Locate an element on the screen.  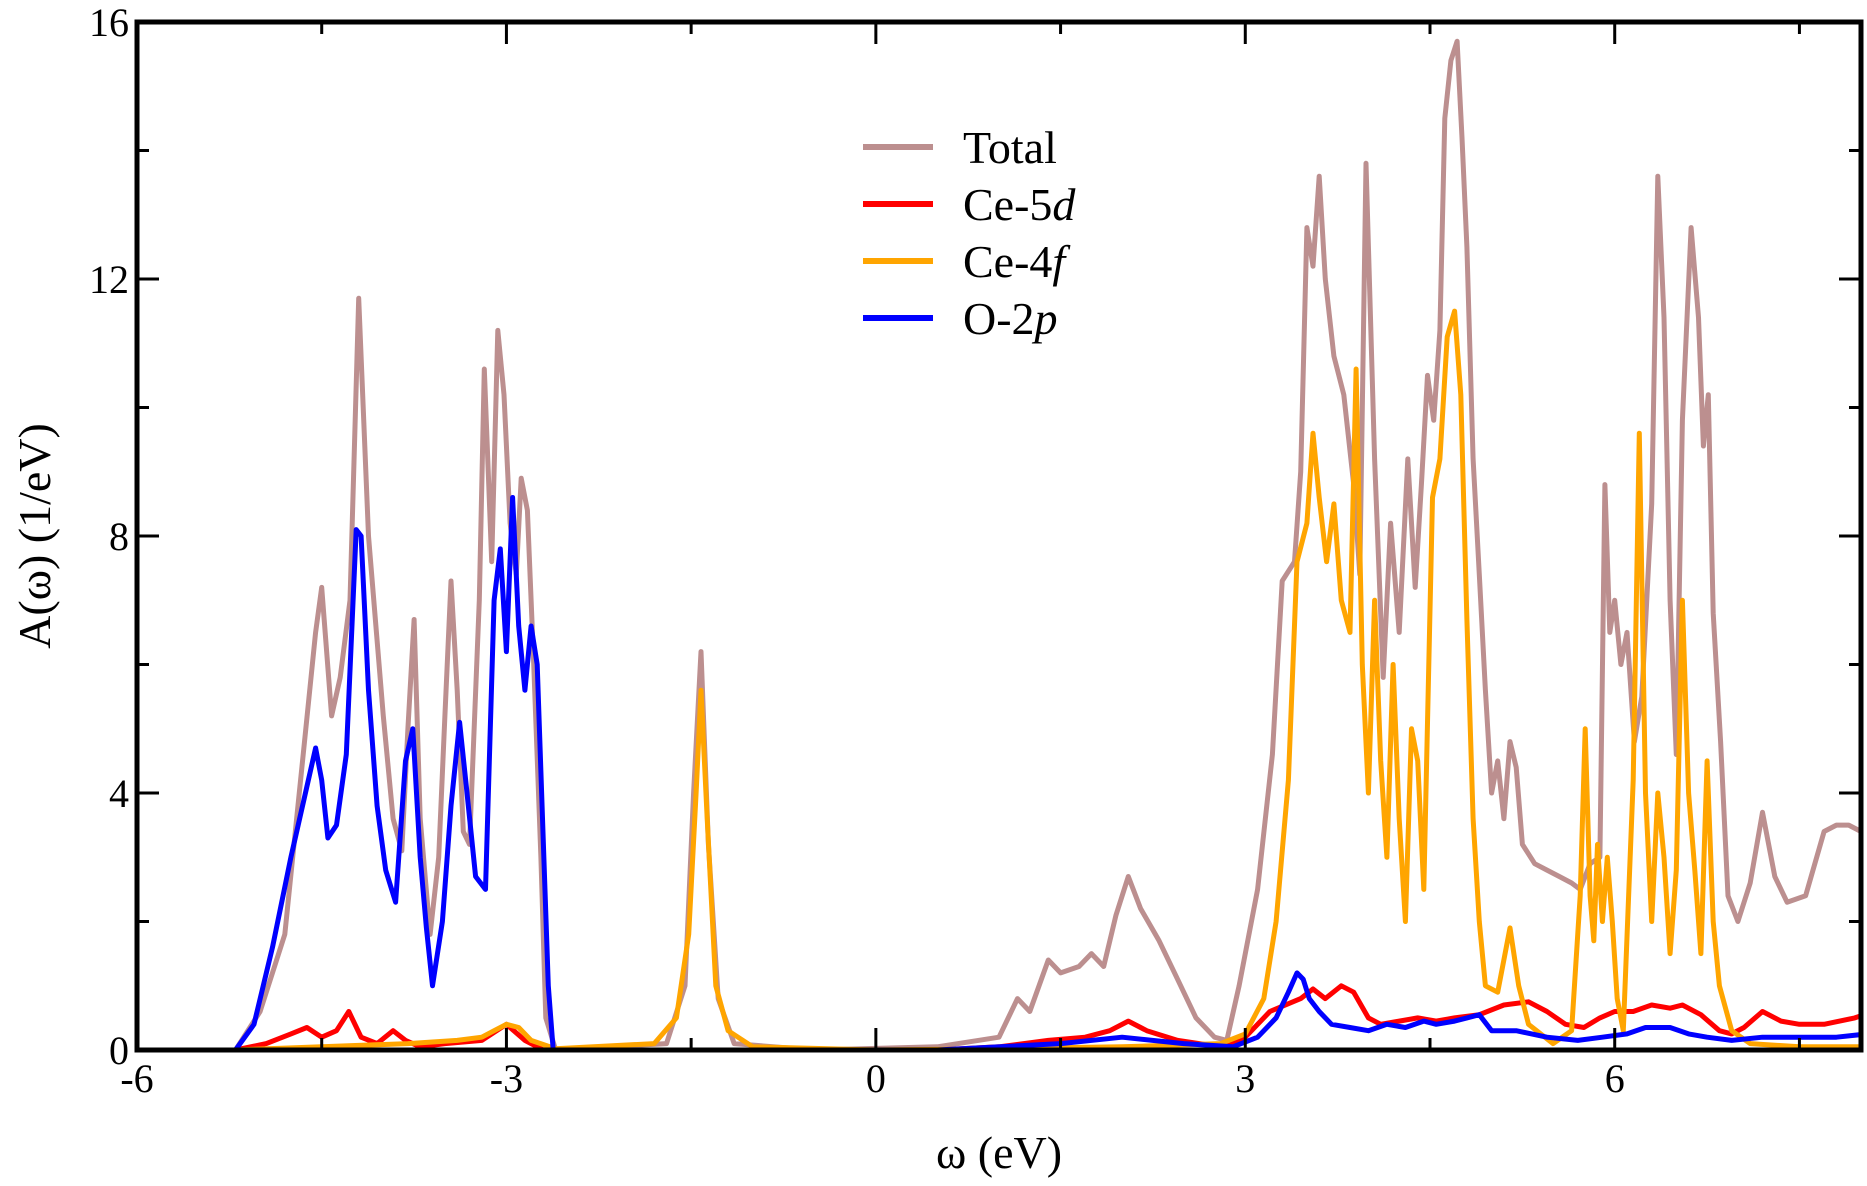
legend: Total Ce-5d Ce-4f O-2p is located at coordinates (969, 233).